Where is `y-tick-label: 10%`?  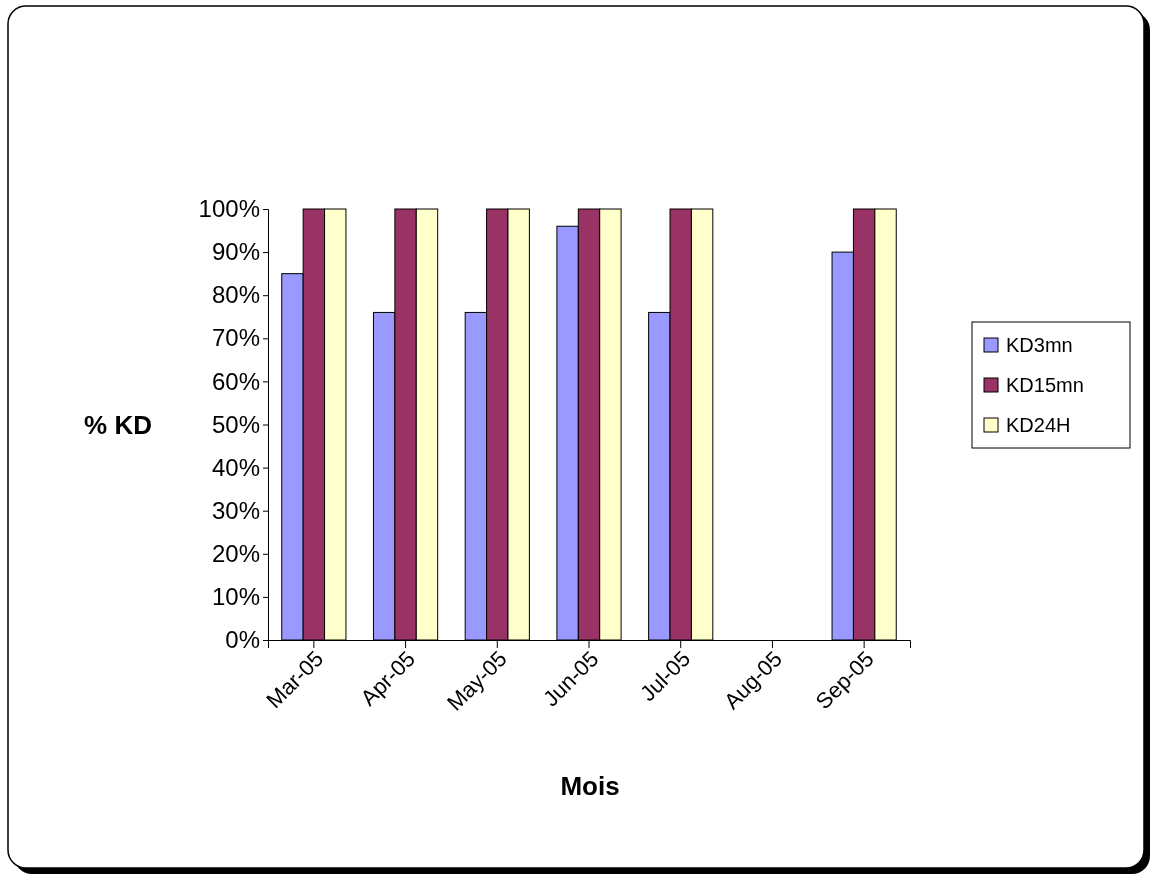
y-tick-label: 10% is located at coordinates (235, 597).